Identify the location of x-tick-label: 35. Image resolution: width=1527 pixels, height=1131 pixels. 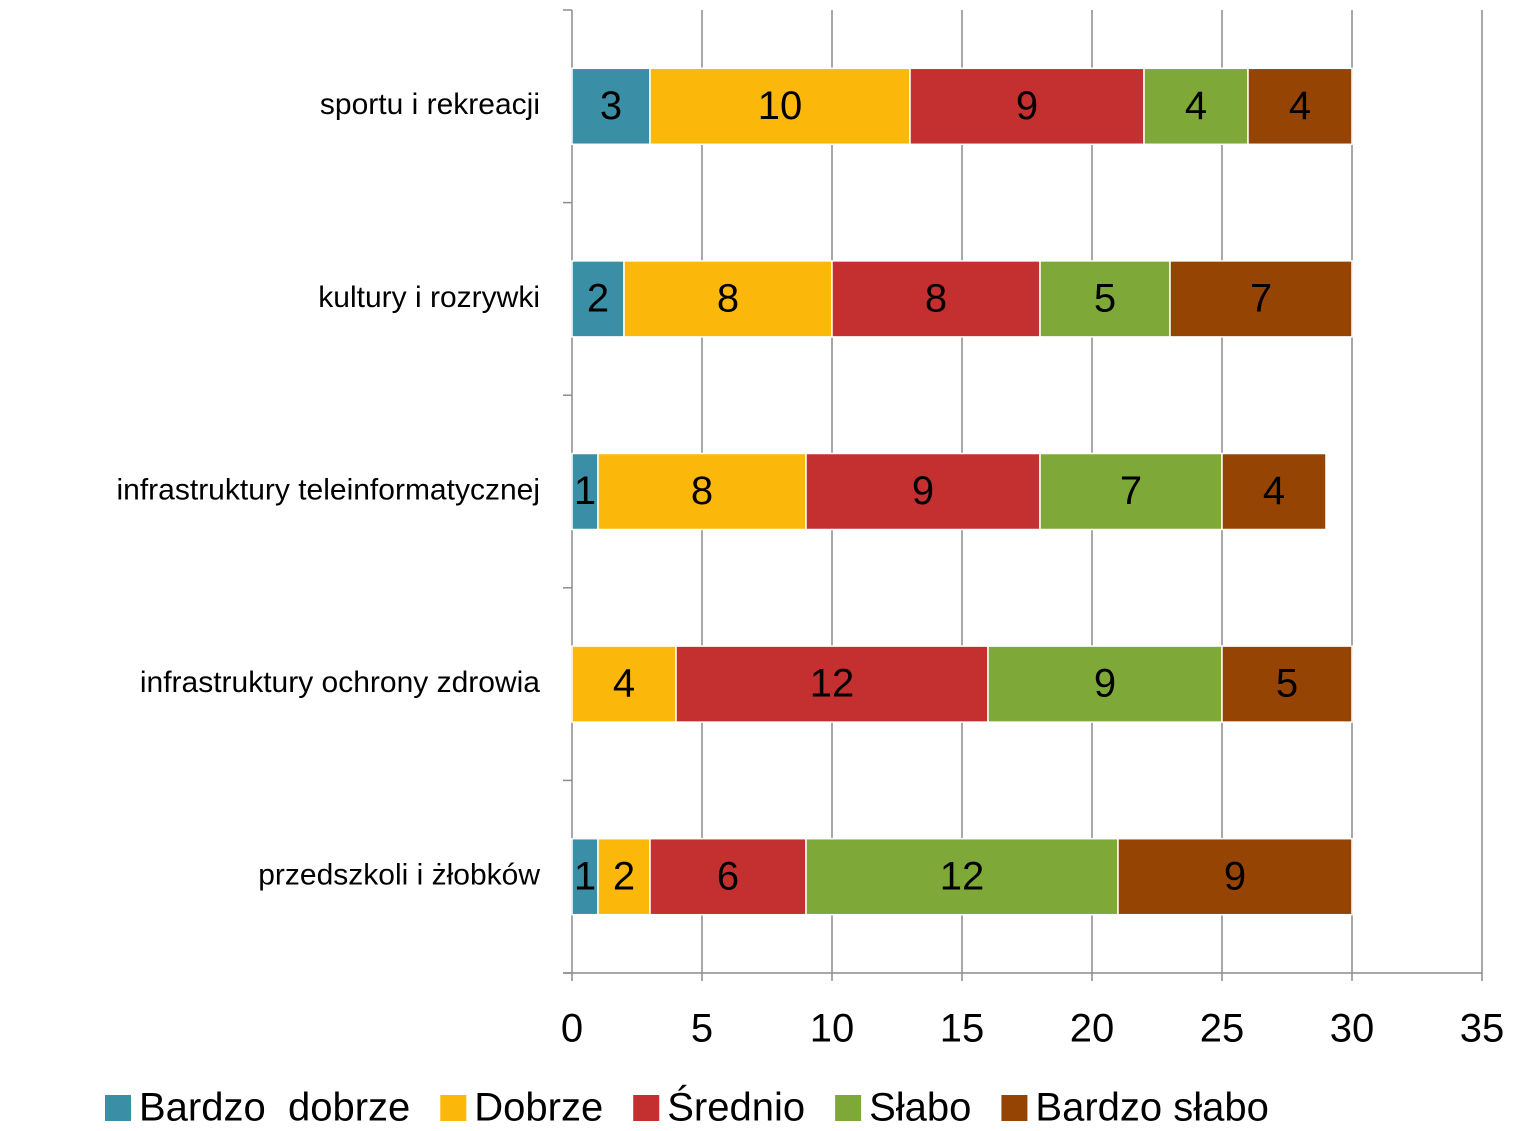
(1482, 1029).